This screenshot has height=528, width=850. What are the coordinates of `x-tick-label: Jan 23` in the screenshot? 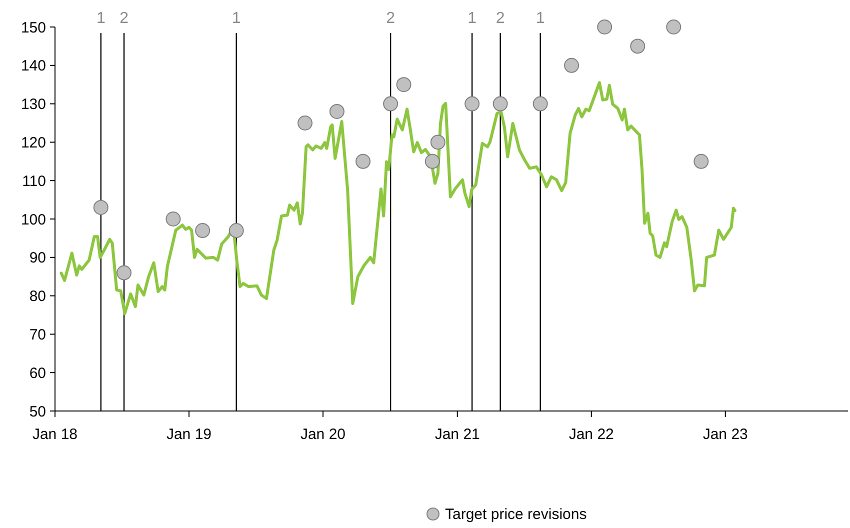 It's located at (725, 434).